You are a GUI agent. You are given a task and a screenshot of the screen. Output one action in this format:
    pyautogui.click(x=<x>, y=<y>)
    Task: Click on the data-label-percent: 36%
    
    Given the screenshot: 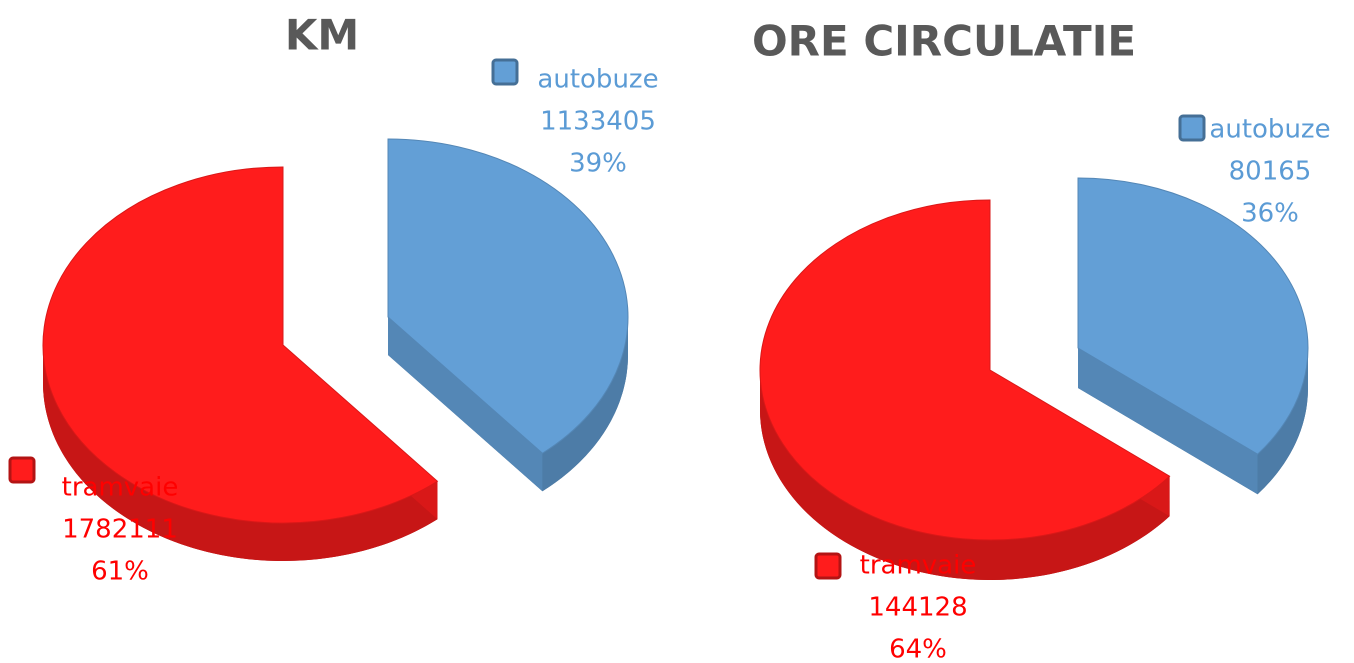 What is the action you would take?
    pyautogui.click(x=1270, y=214)
    